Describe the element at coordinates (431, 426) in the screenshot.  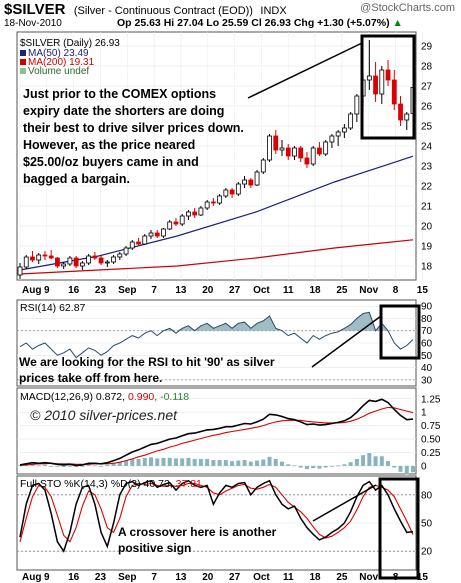
I see `macd-axis-tick-label: 0.75` at that location.